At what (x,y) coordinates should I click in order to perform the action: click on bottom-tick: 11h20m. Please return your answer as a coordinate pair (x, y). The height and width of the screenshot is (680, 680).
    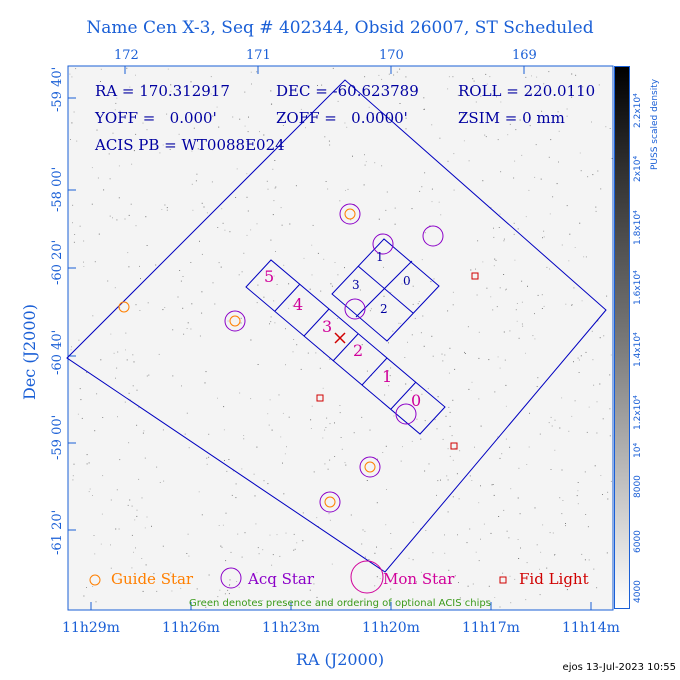
    Looking at the image, I should click on (391, 628).